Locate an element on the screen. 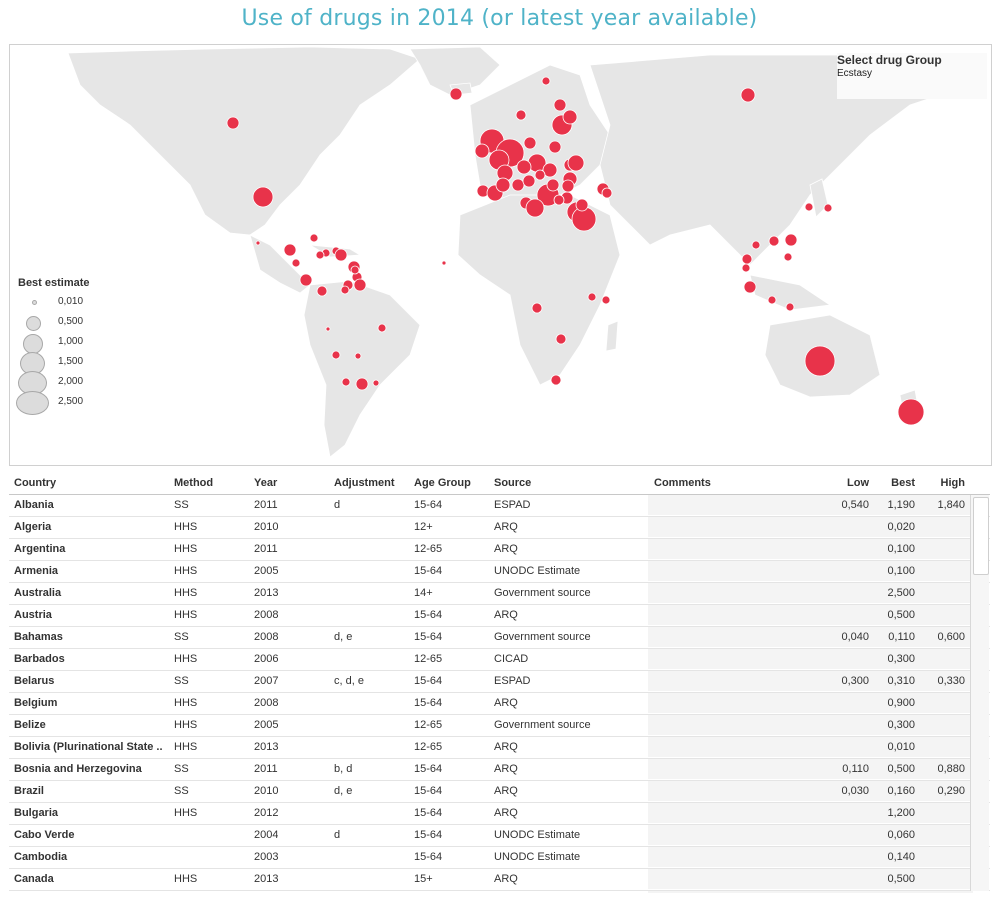  col-header-age-group: Age Group is located at coordinates (442, 483).